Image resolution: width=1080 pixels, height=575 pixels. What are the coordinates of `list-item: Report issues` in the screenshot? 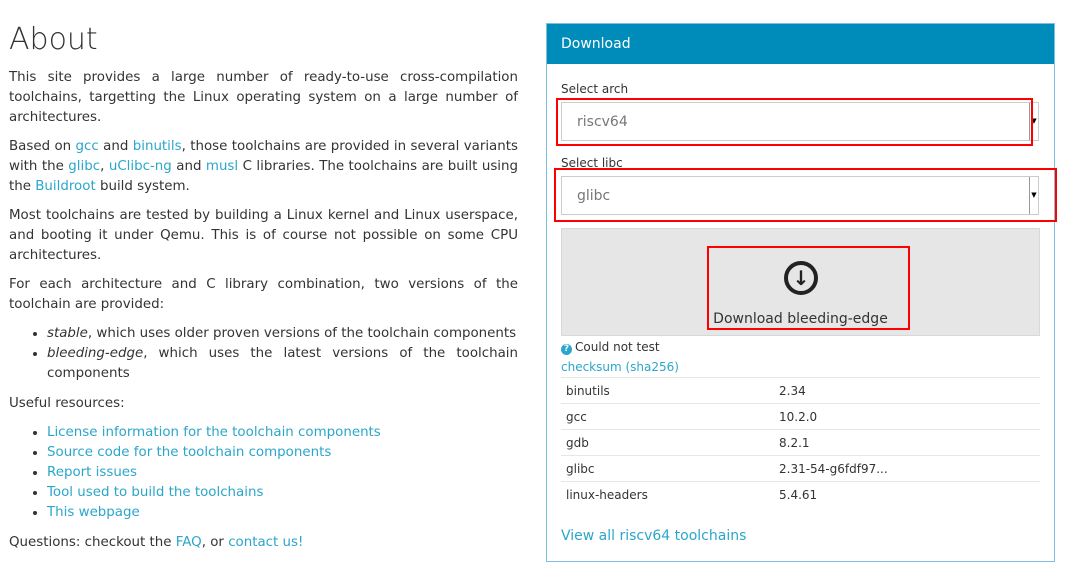 It's located at (282, 473).